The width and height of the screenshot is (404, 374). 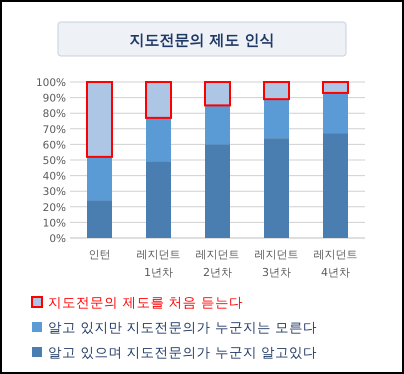 What do you see at coordinates (276, 263) in the screenshot?
I see `x-tick-label: 레지던트 3년차` at bounding box center [276, 263].